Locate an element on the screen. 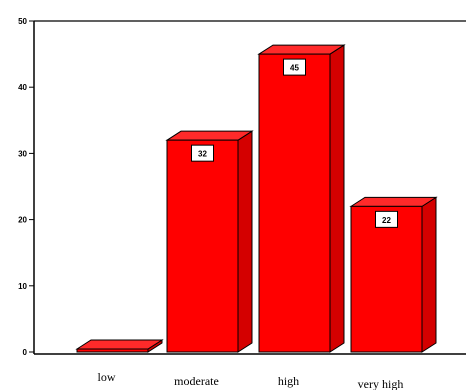  bar-low is located at coordinates (119, 346).